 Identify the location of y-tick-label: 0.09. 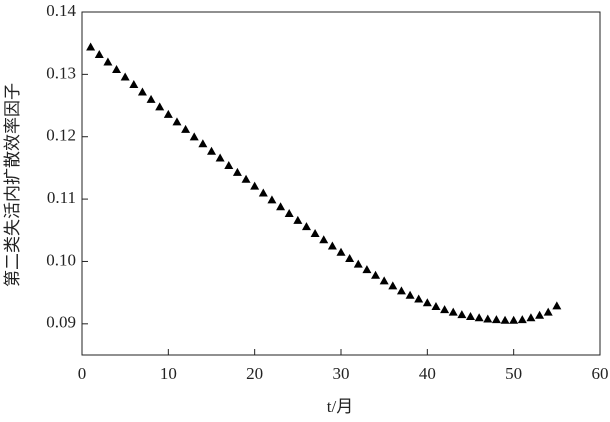
(61, 322).